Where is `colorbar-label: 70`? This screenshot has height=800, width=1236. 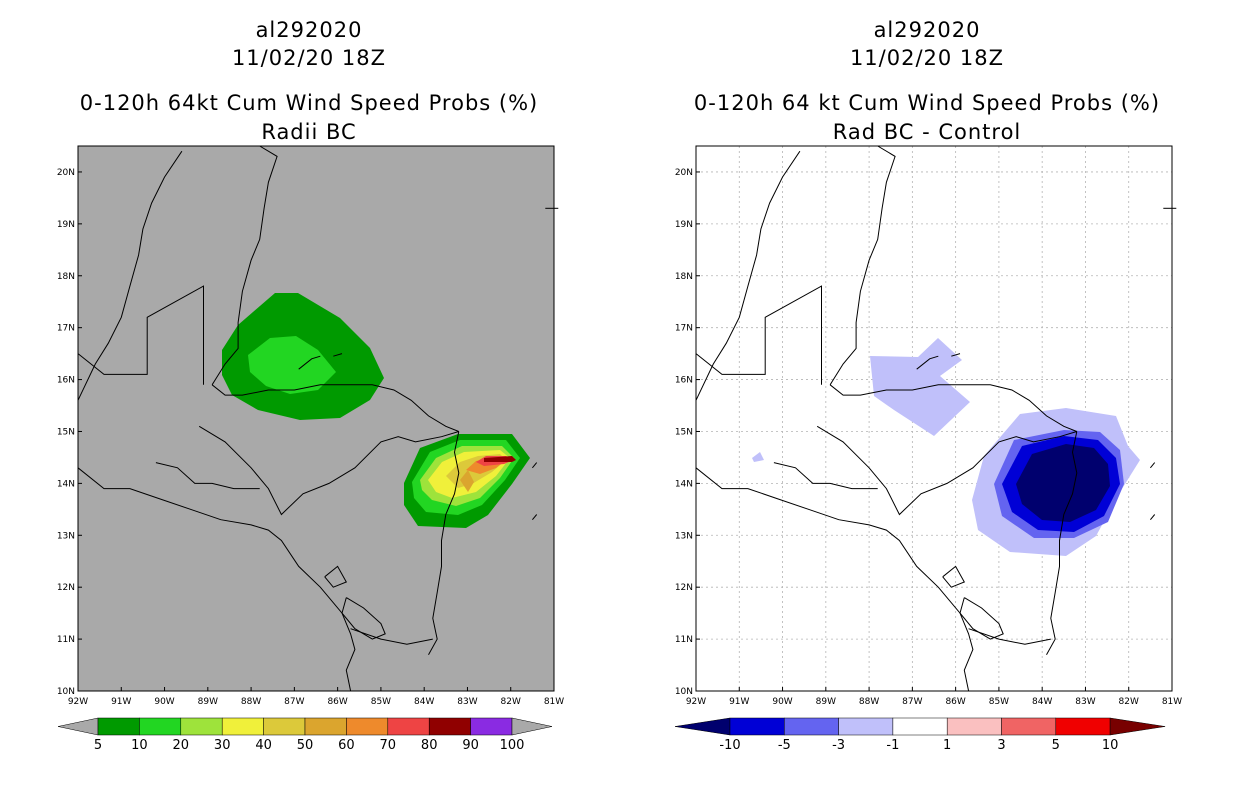 colorbar-label: 70 is located at coordinates (388, 745).